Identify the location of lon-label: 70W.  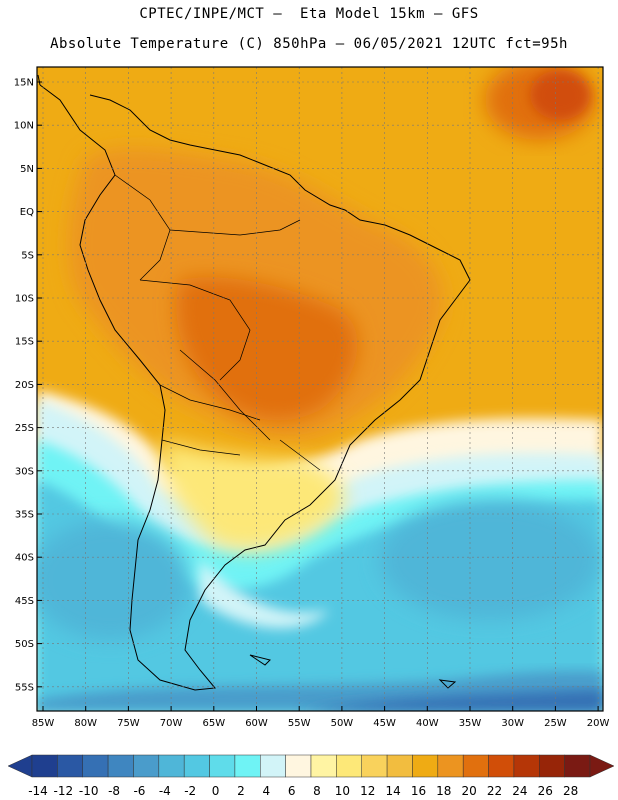
(171, 723).